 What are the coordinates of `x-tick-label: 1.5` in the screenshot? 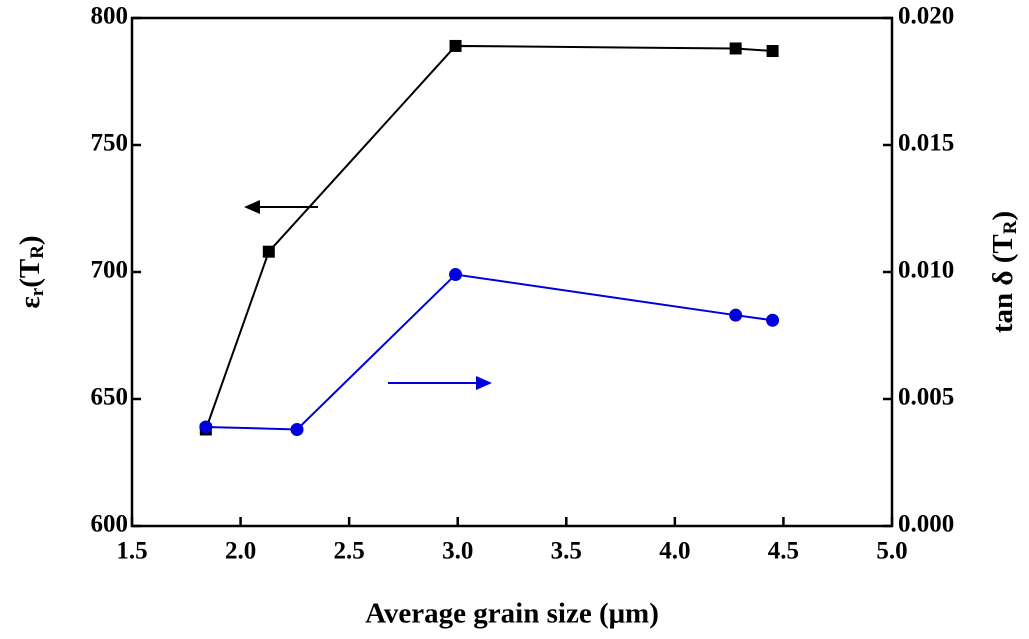 It's located at (131, 551).